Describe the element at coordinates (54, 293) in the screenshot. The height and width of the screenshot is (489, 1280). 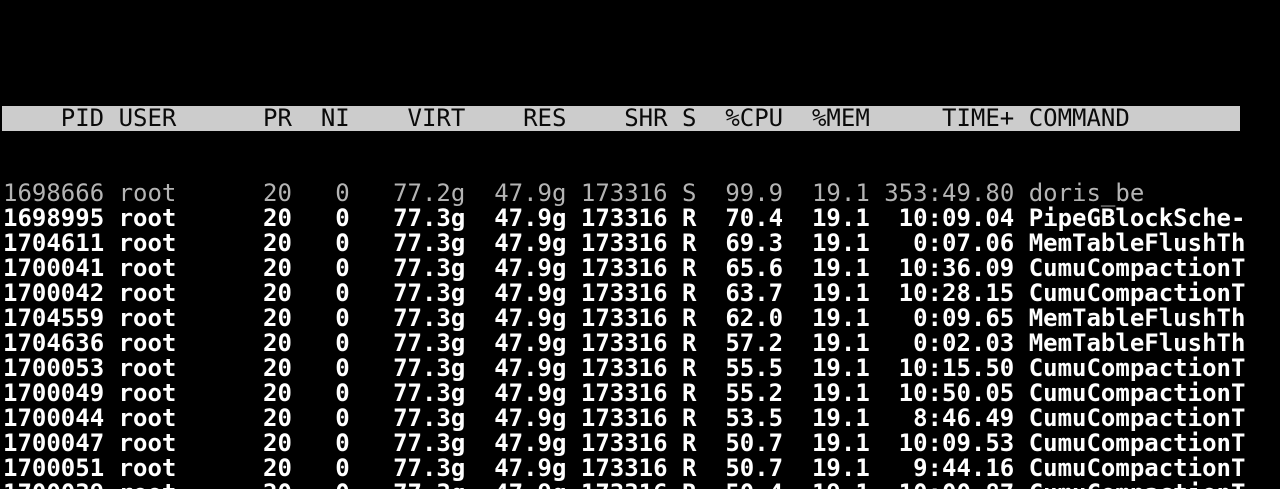
I see `pid-cell: 1700042` at that location.